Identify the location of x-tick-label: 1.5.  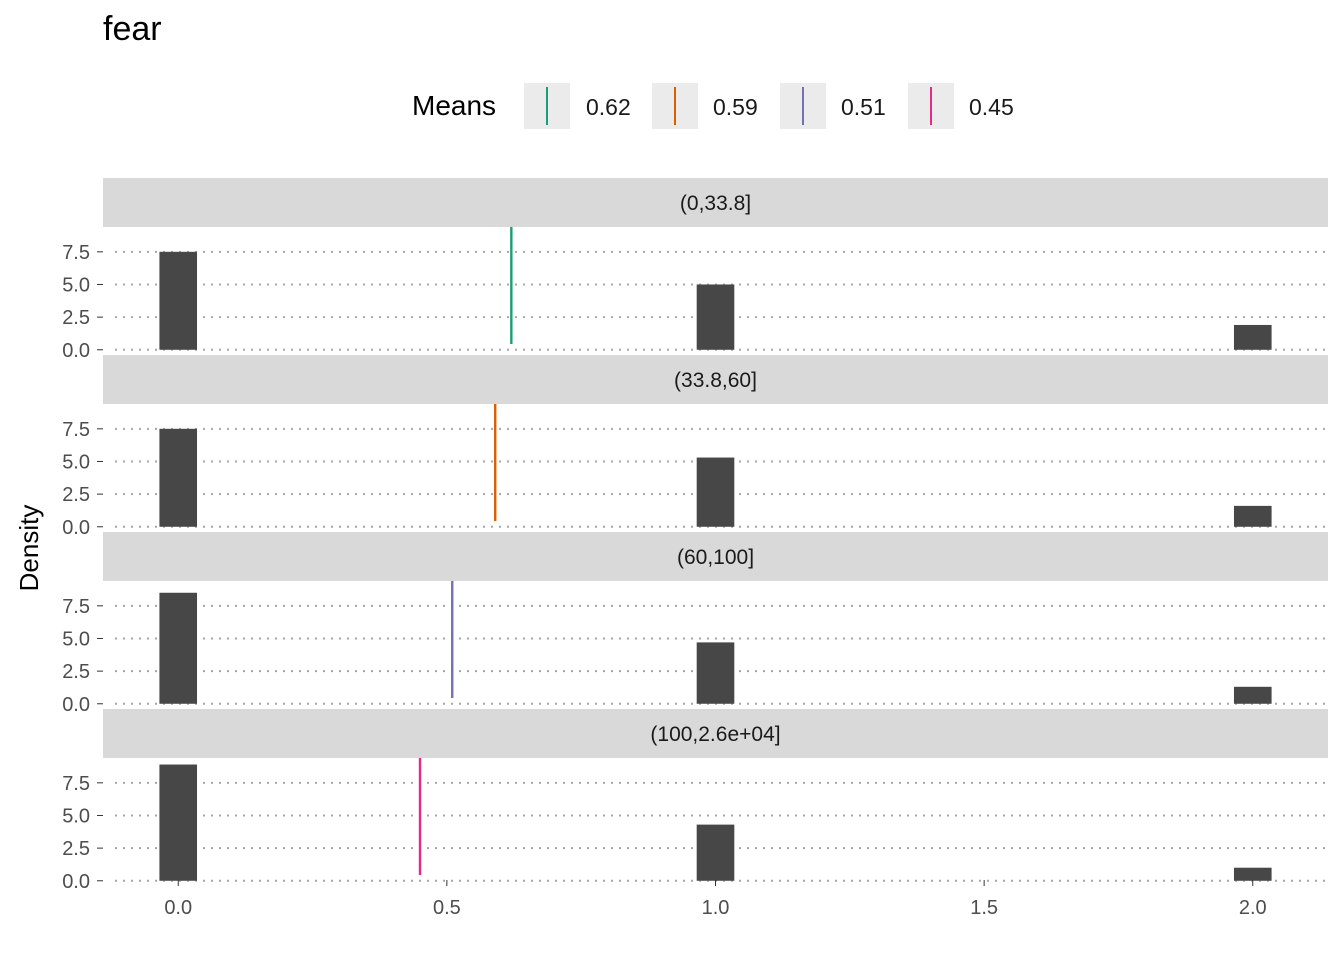
(984, 908).